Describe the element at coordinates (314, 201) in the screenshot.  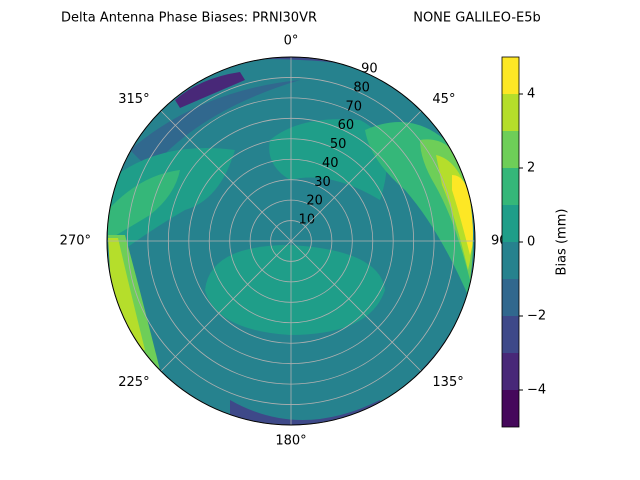
I see `r-tick-label: 20` at that location.